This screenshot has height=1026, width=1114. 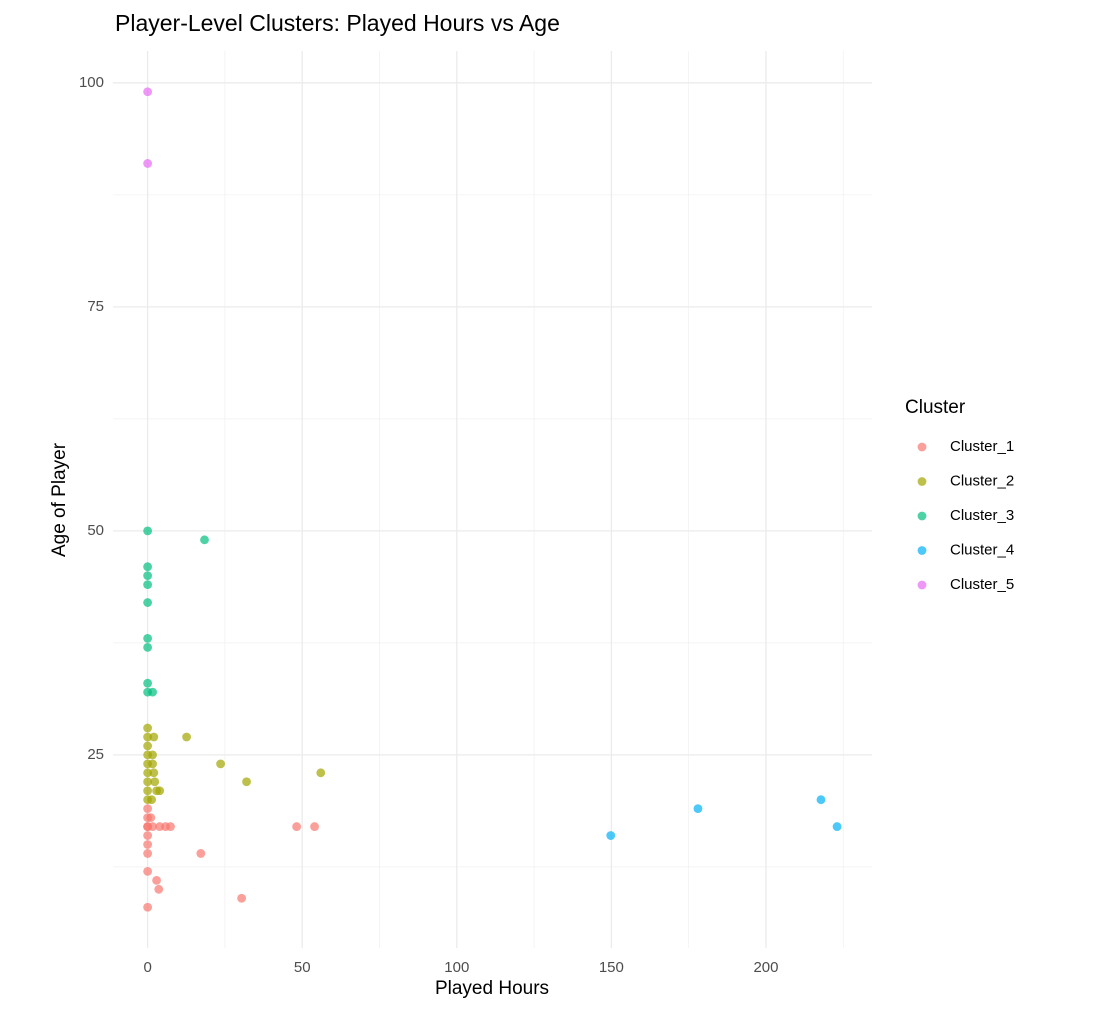 I want to click on legend-label: Cluster_4, so click(x=982, y=549).